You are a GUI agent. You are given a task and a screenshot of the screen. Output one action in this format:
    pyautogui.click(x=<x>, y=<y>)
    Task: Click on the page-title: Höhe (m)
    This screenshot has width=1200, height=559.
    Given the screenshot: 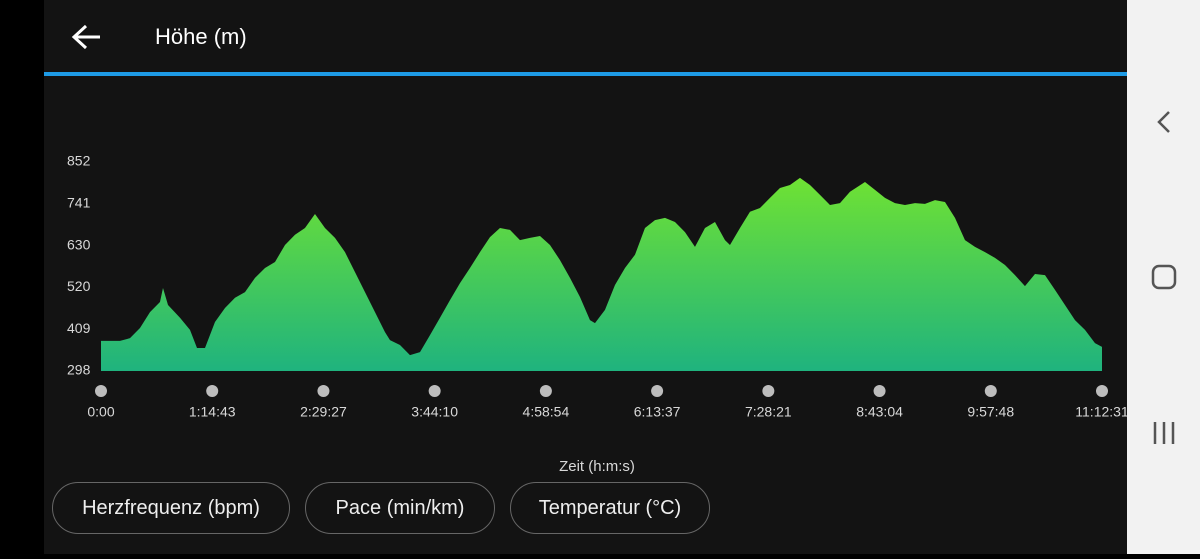 What is the action you would take?
    pyautogui.click(x=201, y=36)
    